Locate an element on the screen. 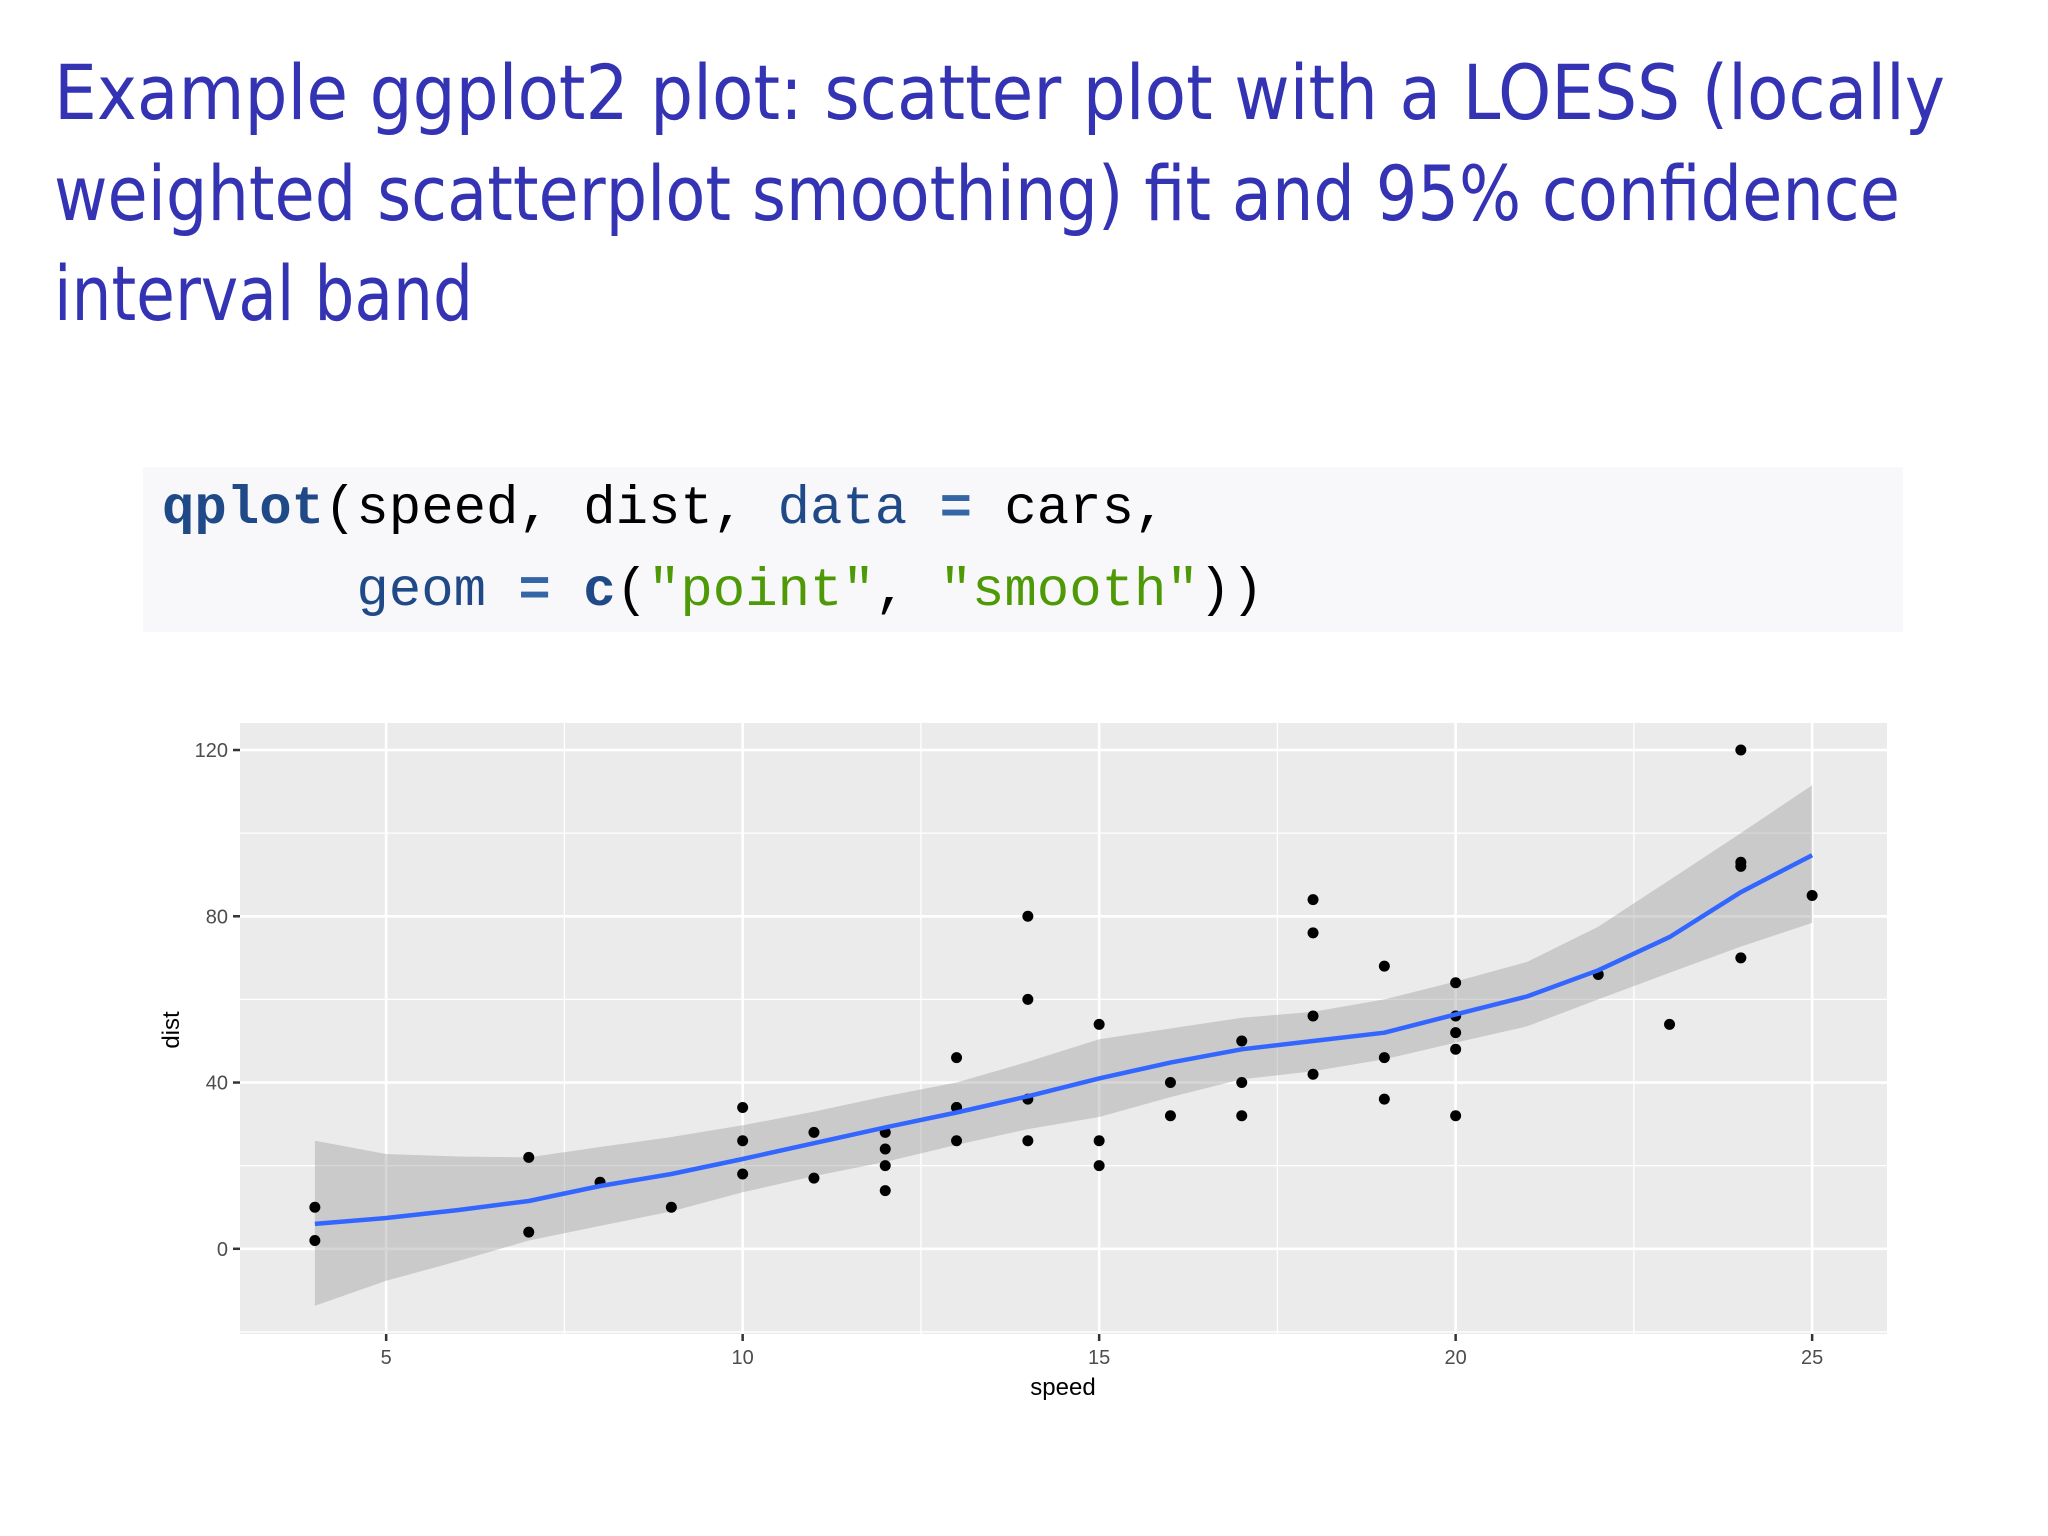 The height and width of the screenshot is (1536, 2048). code-token-str: "point" is located at coordinates (761, 591).